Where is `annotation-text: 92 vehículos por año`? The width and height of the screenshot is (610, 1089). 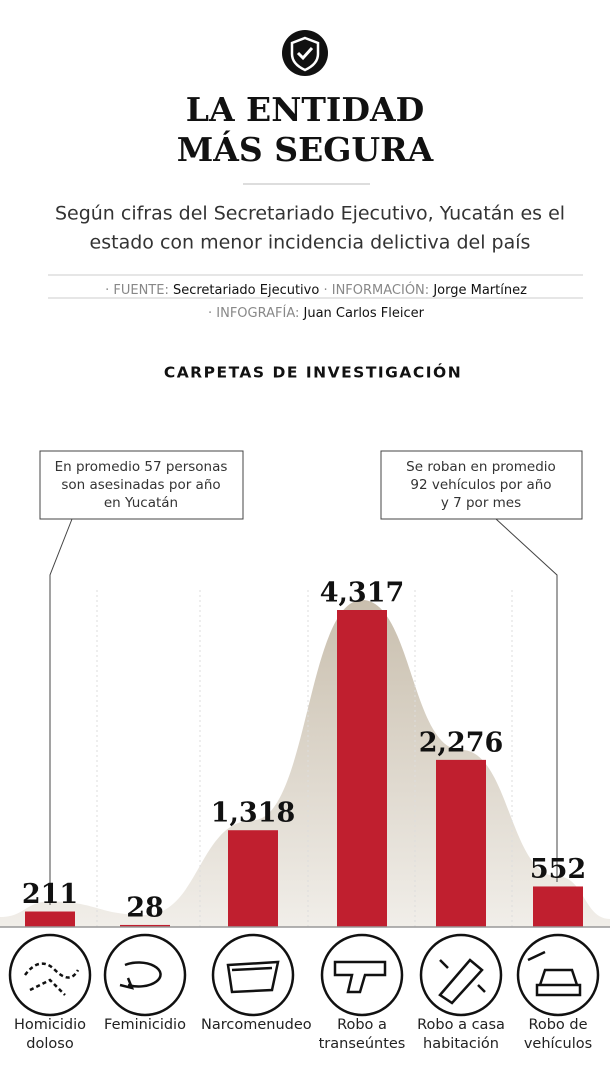
annotation-text: 92 vehículos por año is located at coordinates (480, 485).